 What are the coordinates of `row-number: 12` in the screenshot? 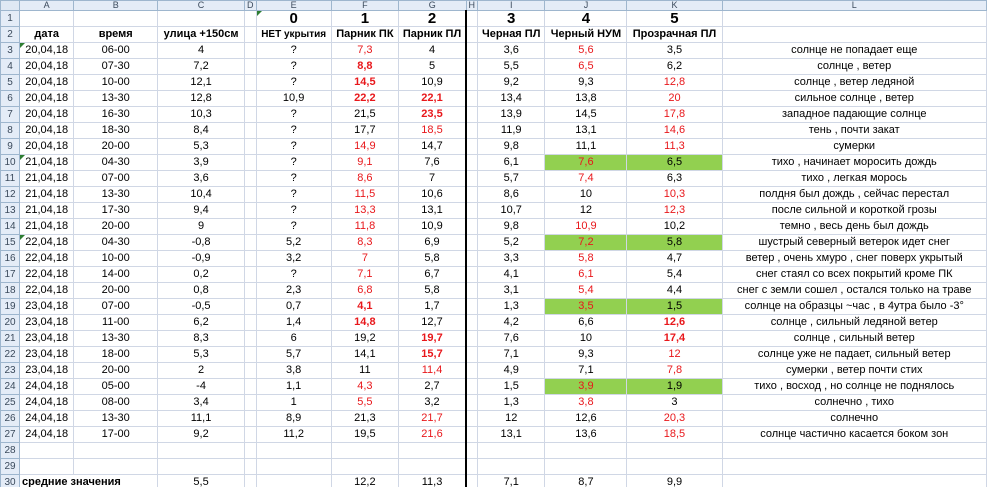 It's located at (10, 194).